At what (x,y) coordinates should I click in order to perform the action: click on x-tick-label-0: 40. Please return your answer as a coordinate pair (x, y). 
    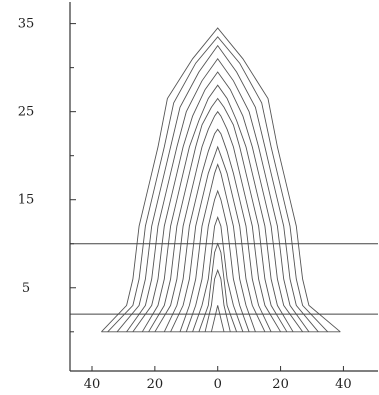
    Looking at the image, I should click on (92, 384).